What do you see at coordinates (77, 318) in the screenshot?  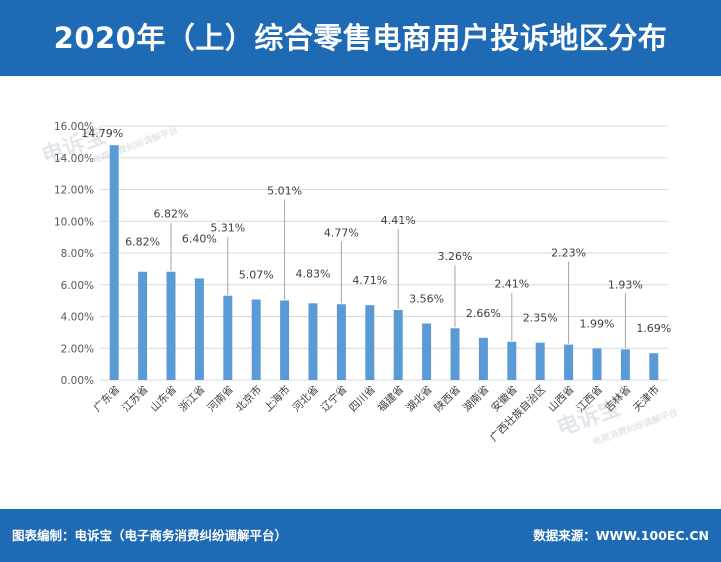 I see `y-tick-label: 4.00%` at bounding box center [77, 318].